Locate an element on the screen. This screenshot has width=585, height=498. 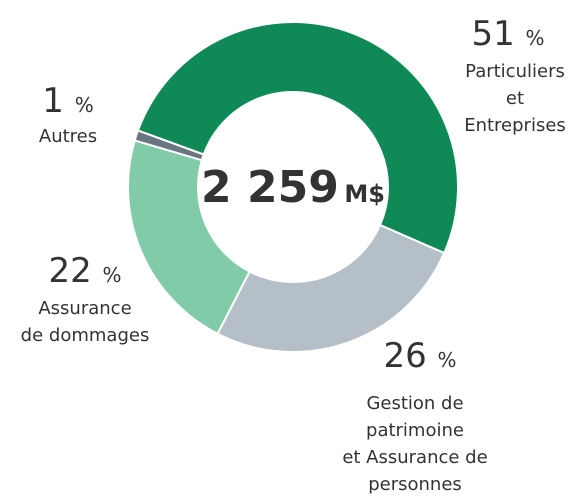
value-label: 1 % is located at coordinates (67, 103).